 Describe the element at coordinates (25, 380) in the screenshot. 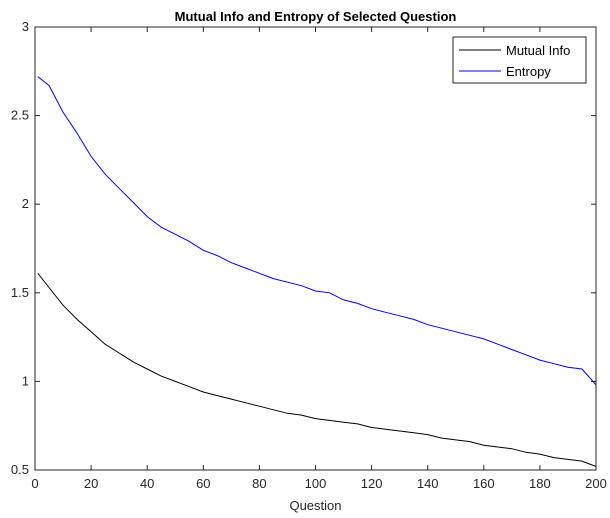

I see `y-tick-label: 1` at that location.